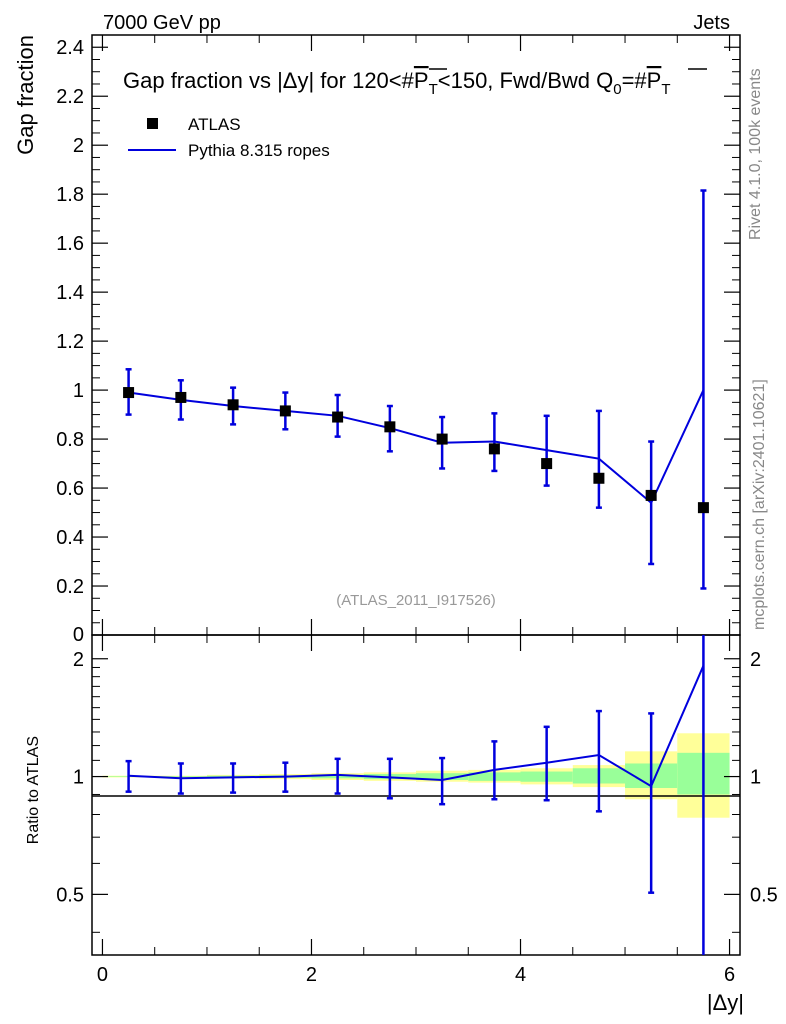 The height and width of the screenshot is (1024, 786). Describe the element at coordinates (729, 975) in the screenshot. I see `ratio-xtick-label: 6` at that location.